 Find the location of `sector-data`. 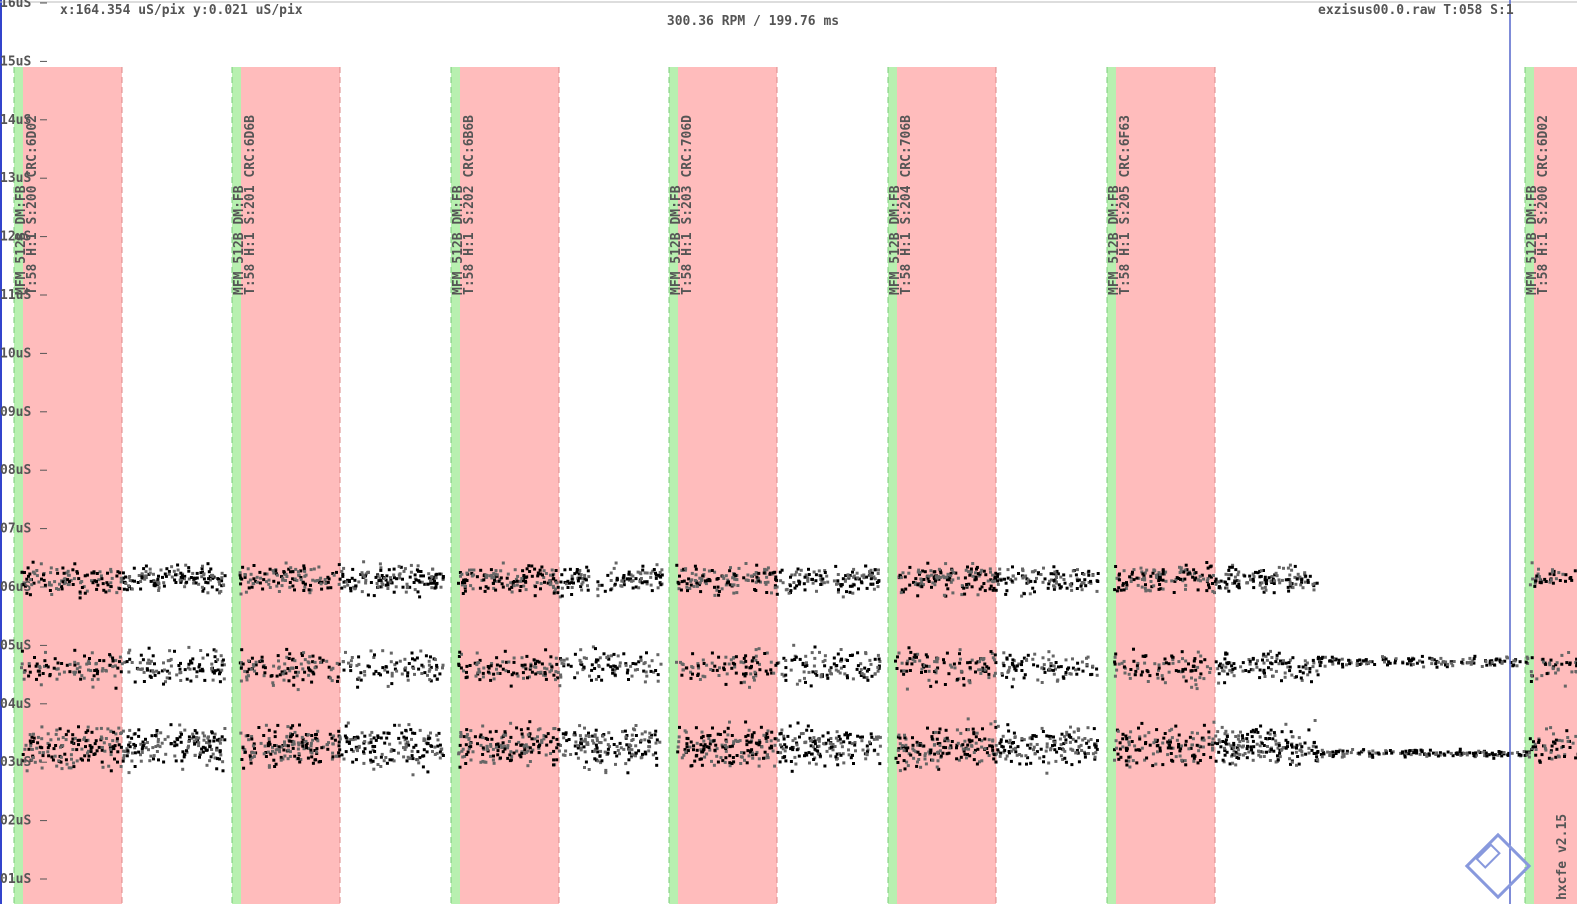

sector-data is located at coordinates (727, 485).